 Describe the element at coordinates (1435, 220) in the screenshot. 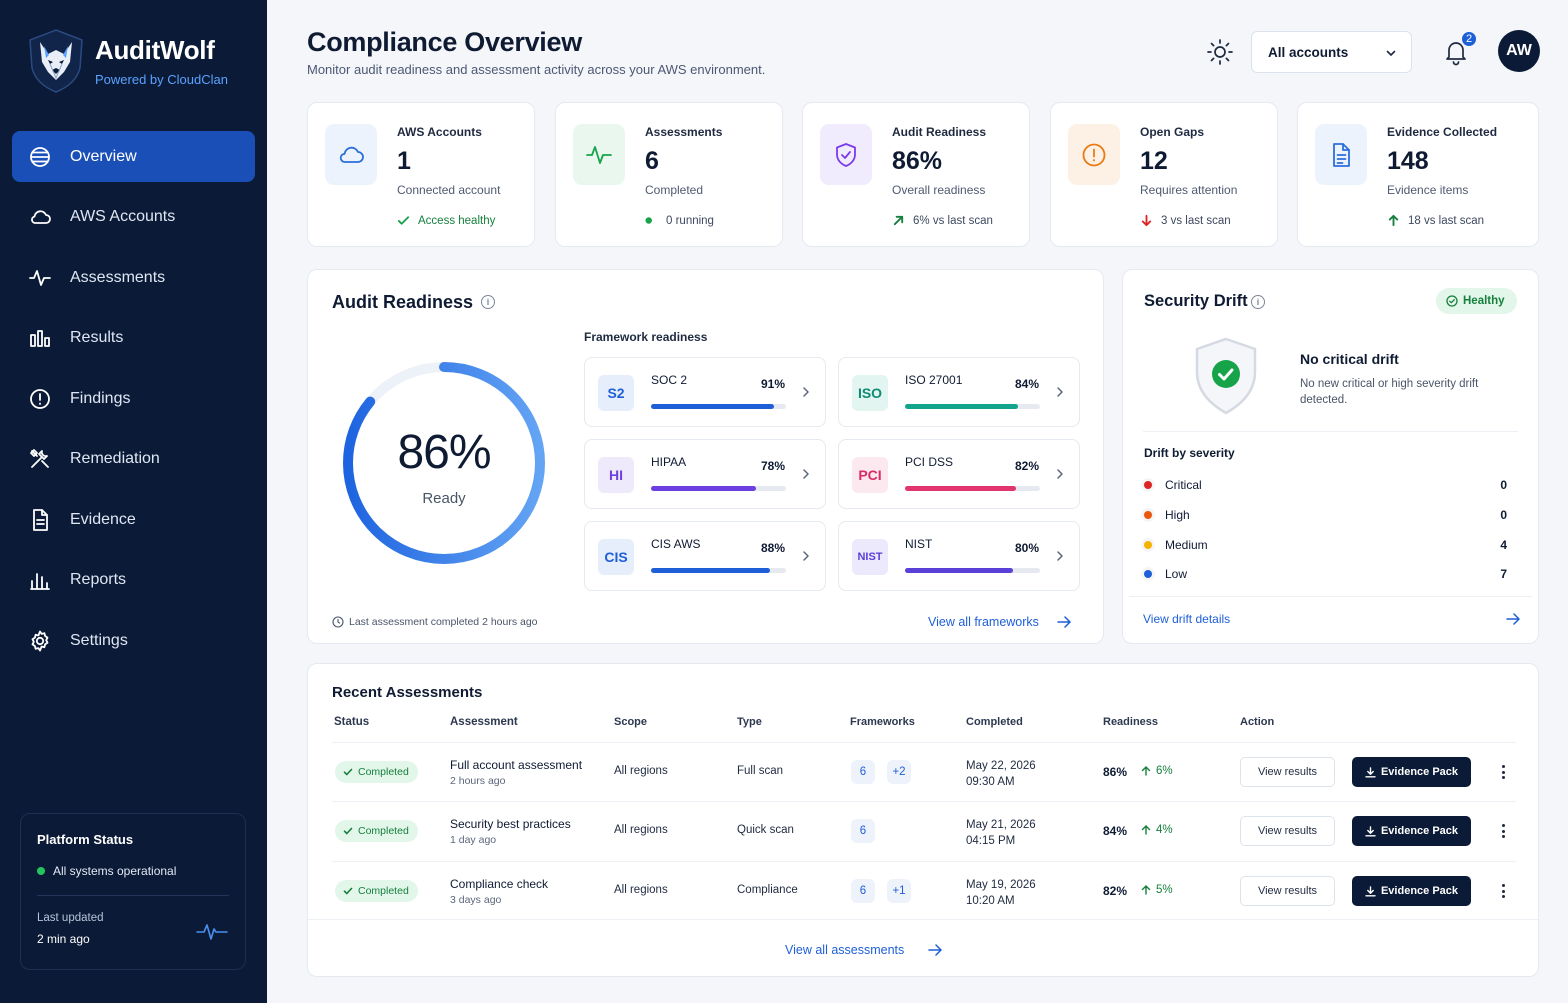

I see `stat-footer: 18 vs last scan` at that location.